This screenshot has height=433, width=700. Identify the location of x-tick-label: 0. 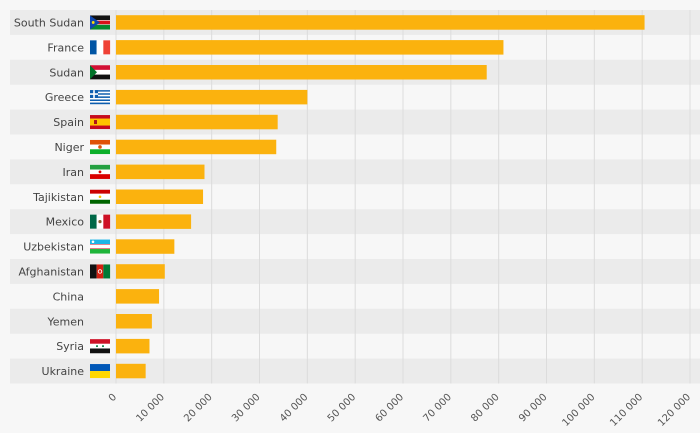
(113, 398).